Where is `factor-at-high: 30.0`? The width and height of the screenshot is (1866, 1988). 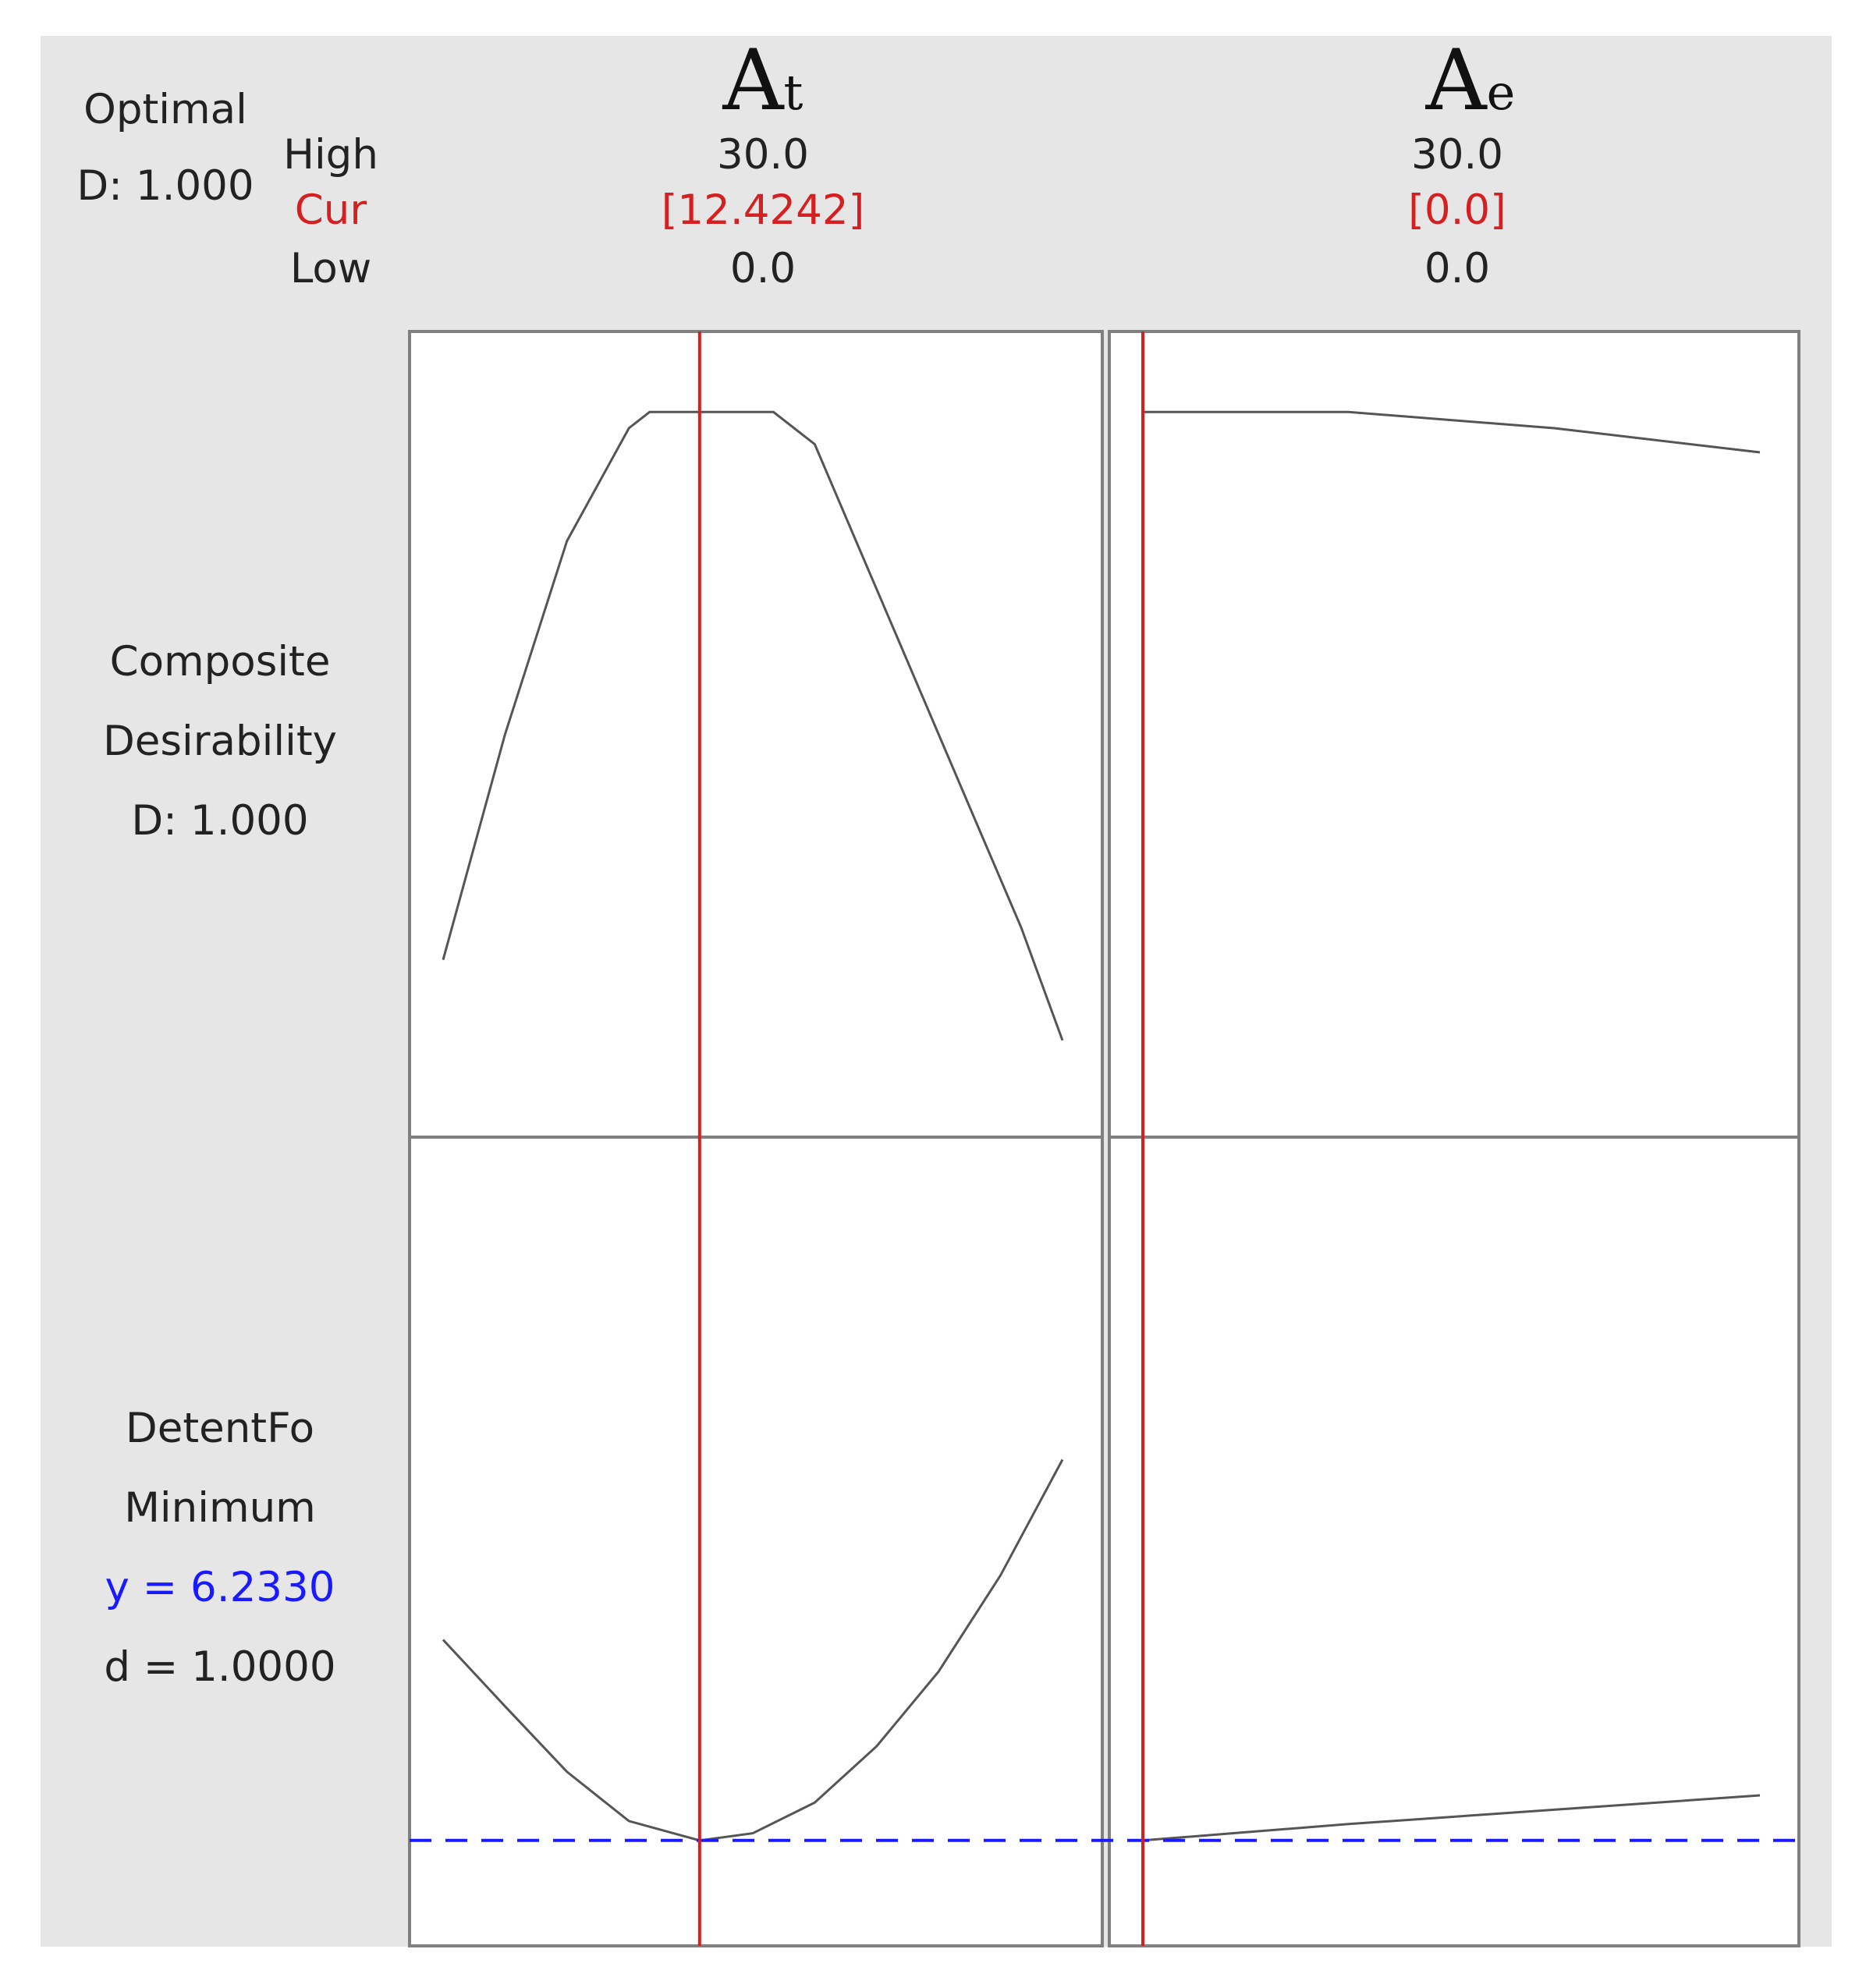 factor-at-high: 30.0 is located at coordinates (763, 155).